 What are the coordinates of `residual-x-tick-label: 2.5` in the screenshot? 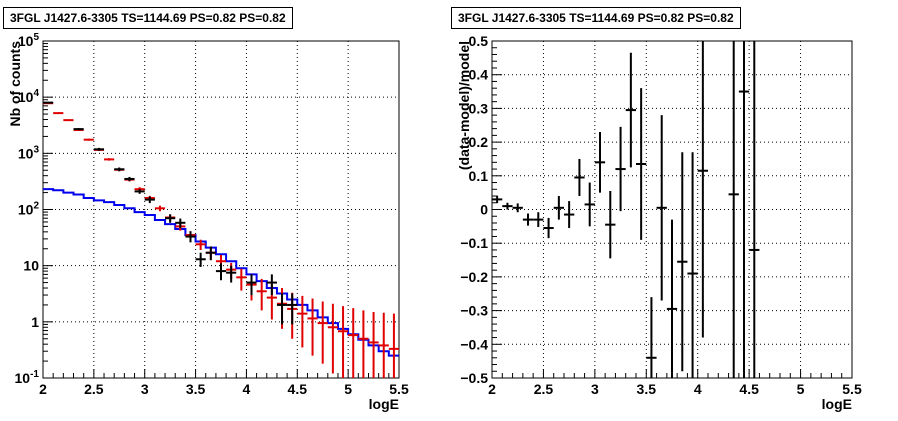 It's located at (544, 389).